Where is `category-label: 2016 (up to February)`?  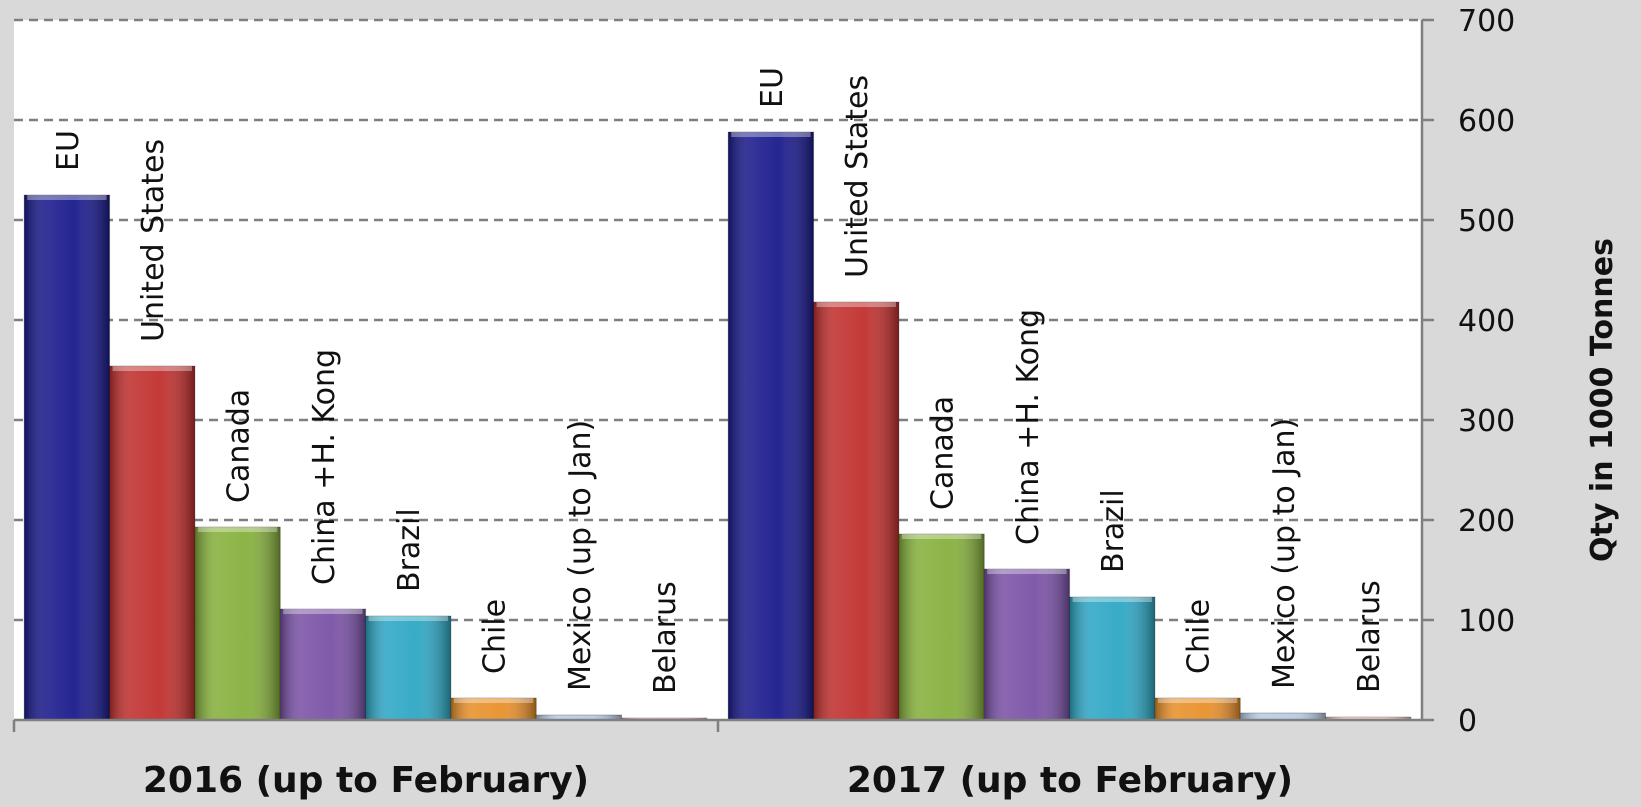
category-label: 2016 (up to February) is located at coordinates (366, 780).